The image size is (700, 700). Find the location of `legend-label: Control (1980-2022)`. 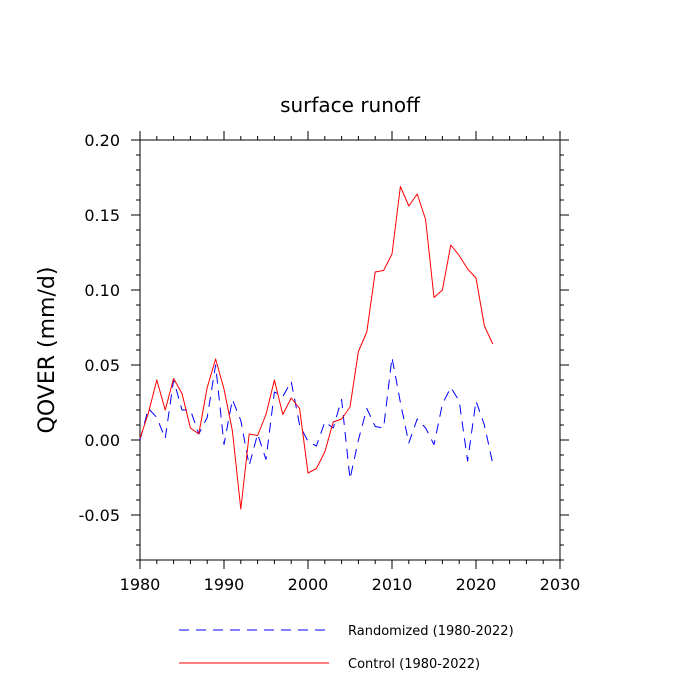

legend-label: Control (1980-2022) is located at coordinates (414, 664).